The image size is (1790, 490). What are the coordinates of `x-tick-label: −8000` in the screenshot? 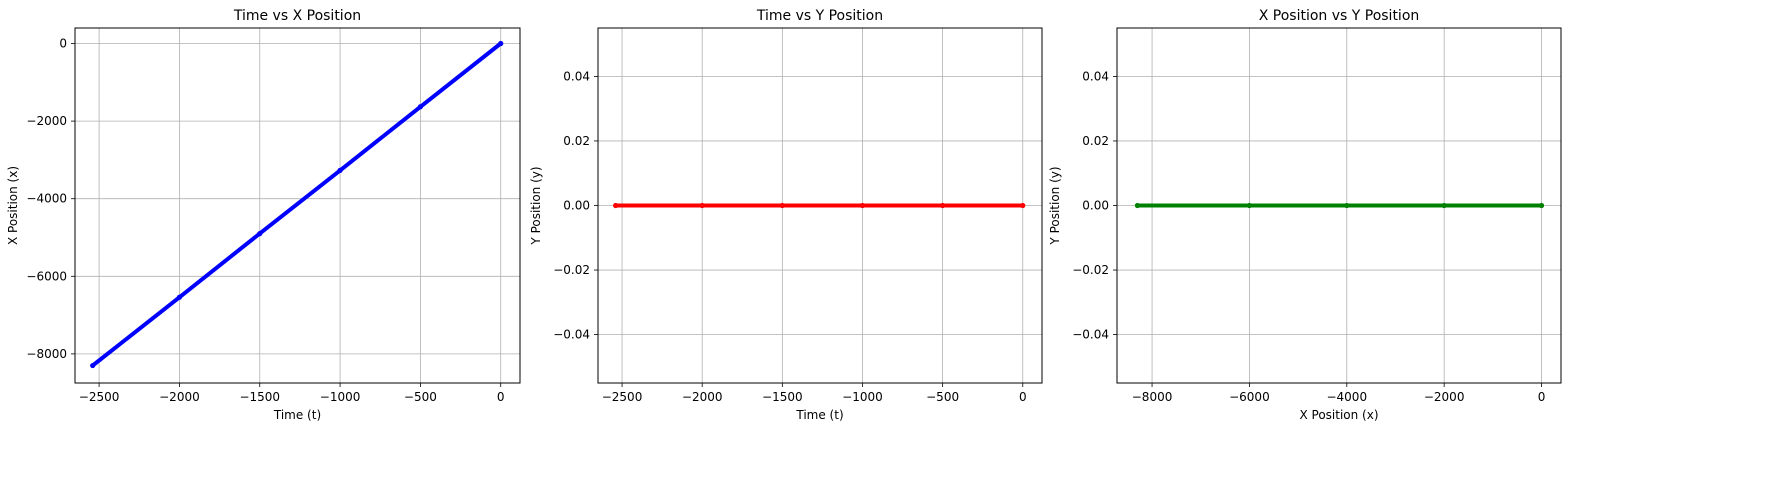 It's located at (1152, 397).